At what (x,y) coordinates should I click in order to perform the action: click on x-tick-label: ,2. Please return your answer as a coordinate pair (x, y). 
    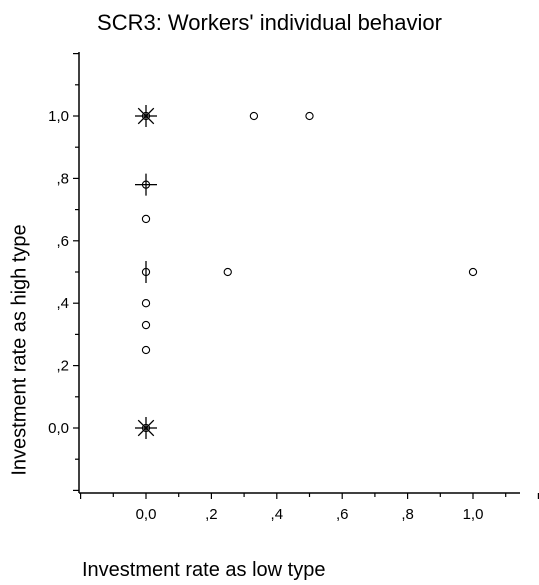
    Looking at the image, I should click on (211, 514).